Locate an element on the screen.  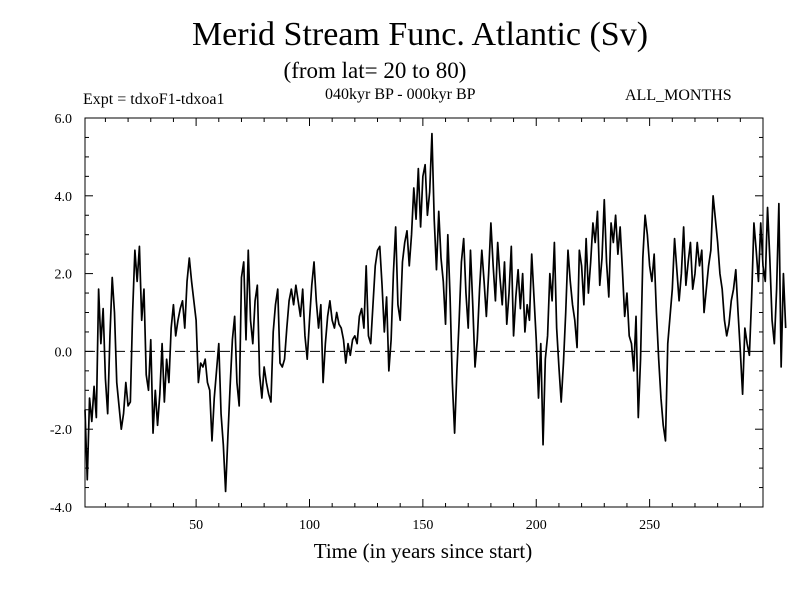
period-label: 040kyr BP - 000kyr BP is located at coordinates (400, 94).